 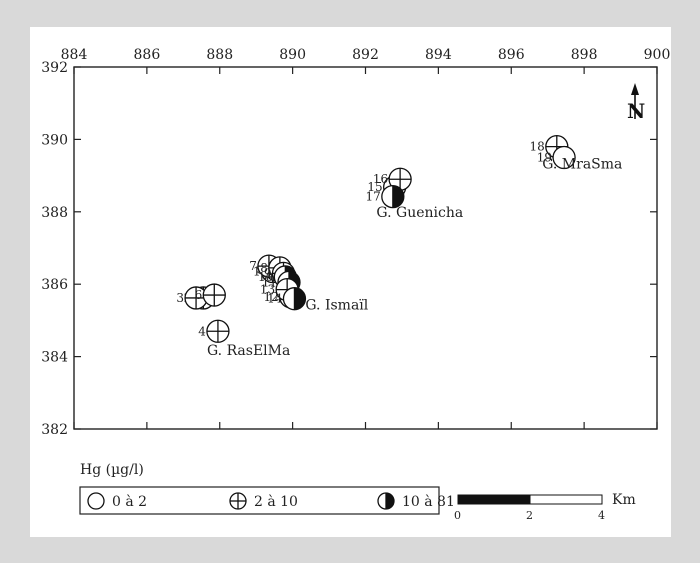 What do you see at coordinates (582, 164) in the screenshot?
I see `site-label: G. MraSma` at bounding box center [582, 164].